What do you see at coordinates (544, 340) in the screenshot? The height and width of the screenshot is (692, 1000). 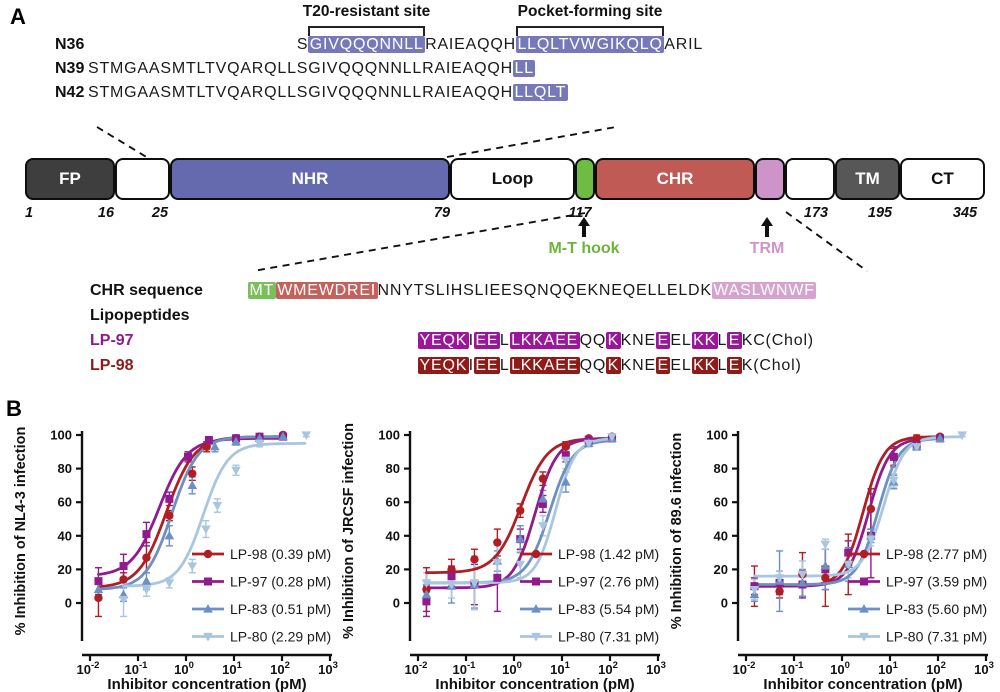 I see `seq-segment-lp97: LKKAEE` at bounding box center [544, 340].